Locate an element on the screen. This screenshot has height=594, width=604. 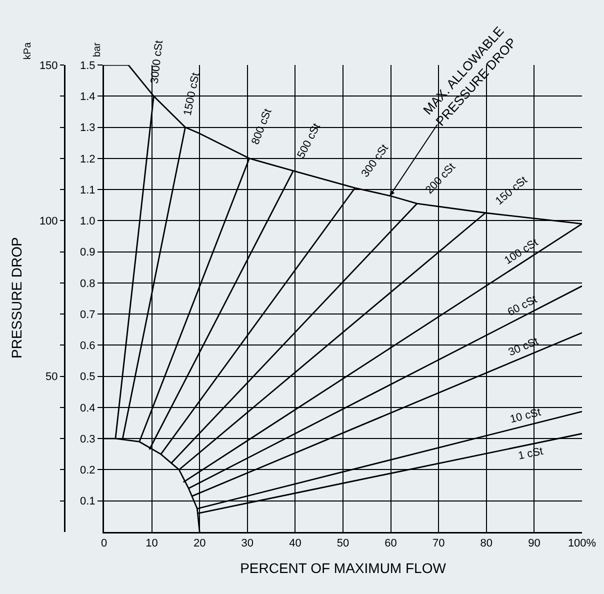
y-axis-title: bar is located at coordinates (97, 49).